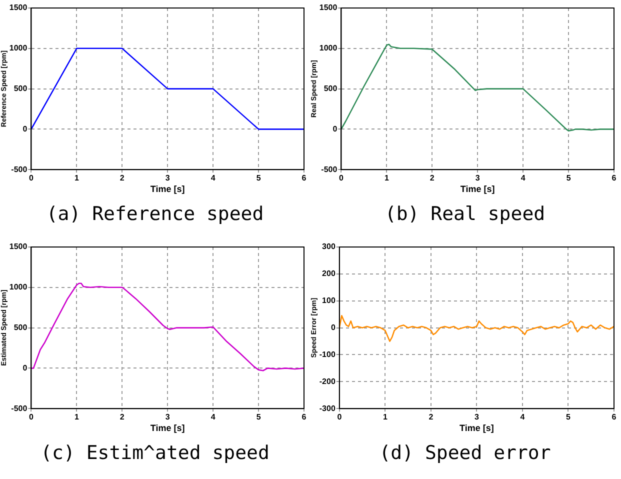 The width and height of the screenshot is (621, 479). What do you see at coordinates (327, 354) in the screenshot?
I see `y-tick-label: -100` at bounding box center [327, 354].